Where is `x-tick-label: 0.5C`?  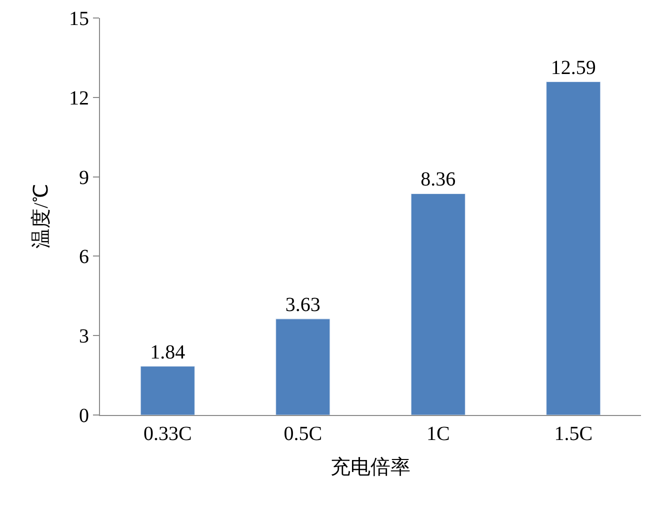 x-tick-label: 0.5C is located at coordinates (303, 434).